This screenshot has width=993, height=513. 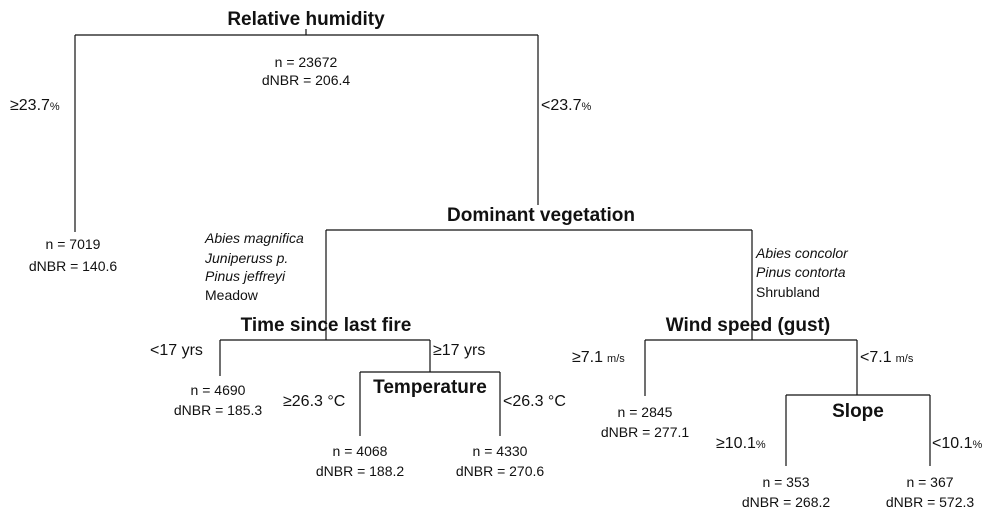 What do you see at coordinates (587, 357) in the screenshot?
I see `threshold: ≥7.1` at bounding box center [587, 357].